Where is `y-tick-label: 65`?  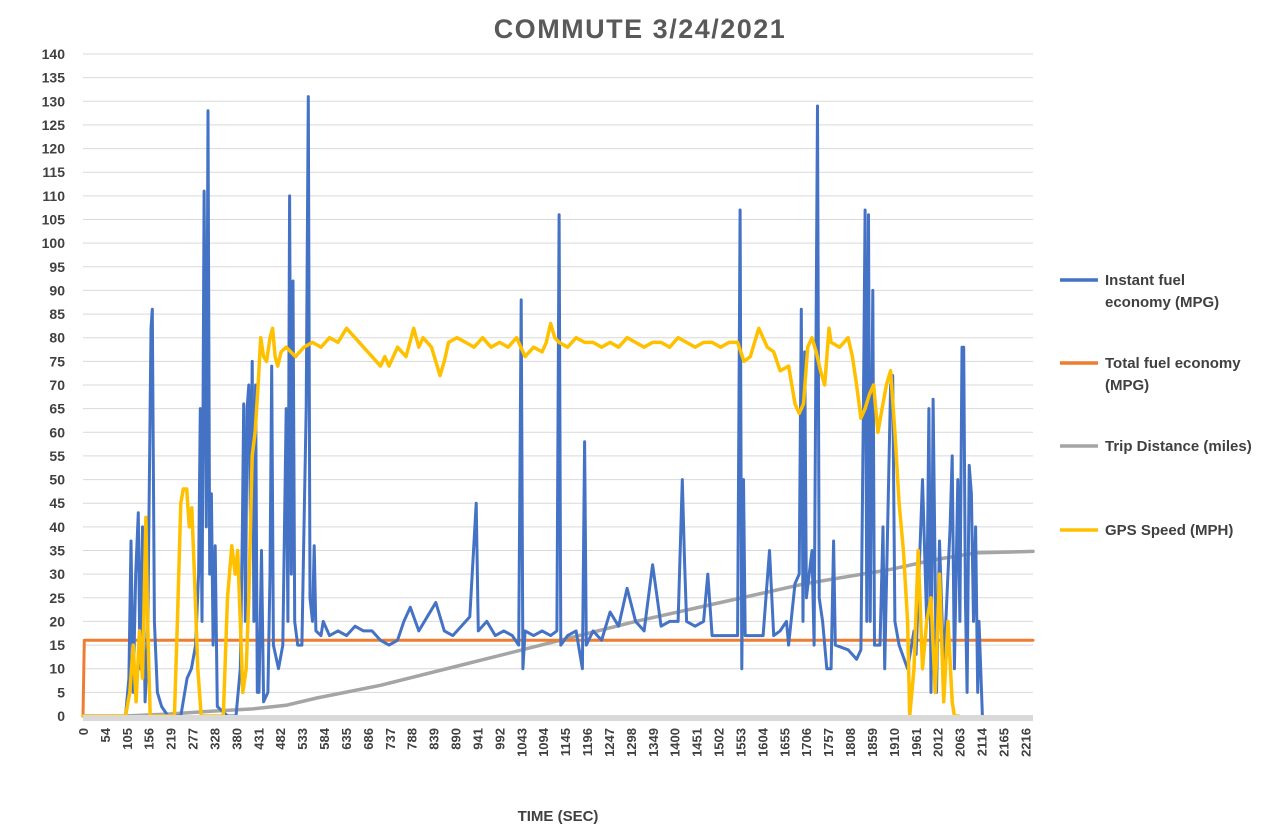
y-tick-label: 65 is located at coordinates (57, 409).